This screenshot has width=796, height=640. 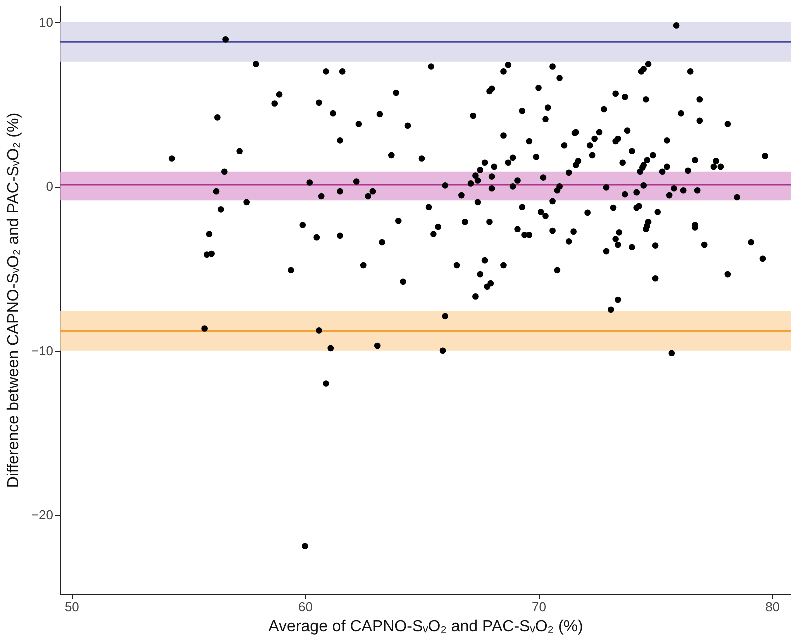 I want to click on x-axis-title: Average of CAPNO-SᵥO₂ and PAC-SᵥO₂ (%), so click(x=426, y=627).